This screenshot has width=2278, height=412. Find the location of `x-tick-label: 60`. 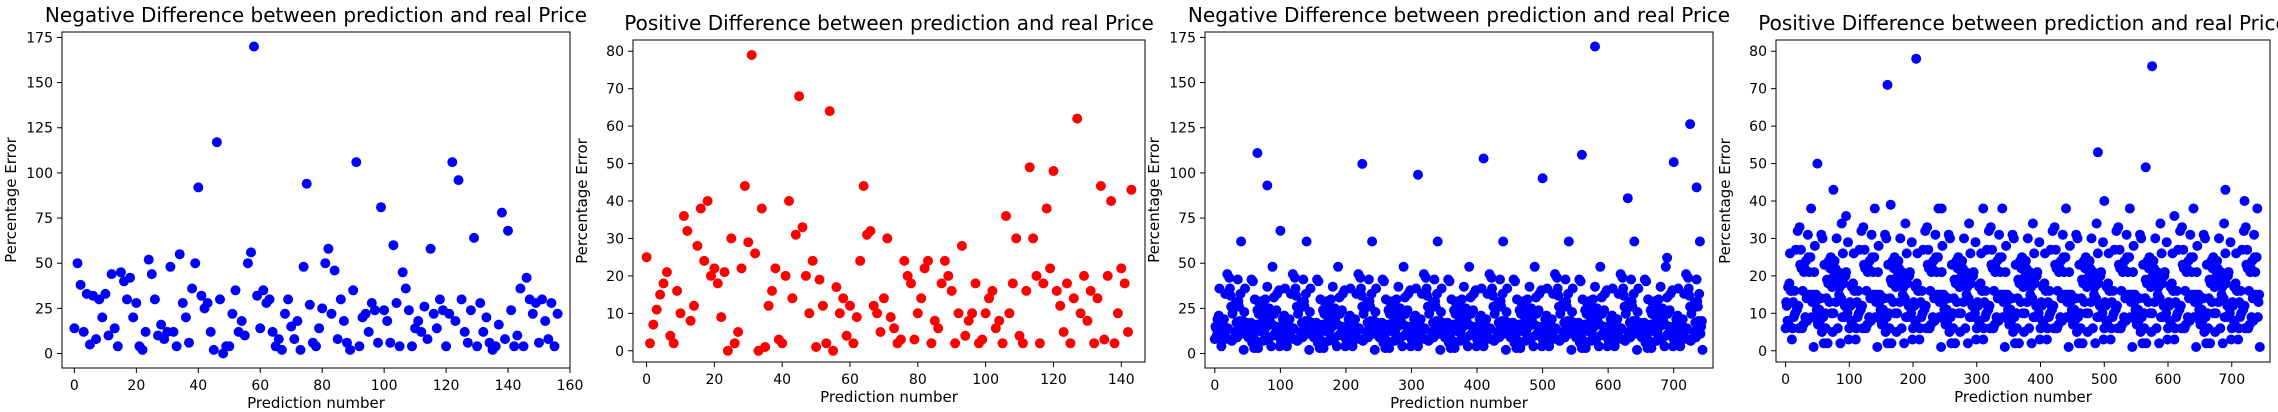

x-tick-label: 60 is located at coordinates (260, 386).